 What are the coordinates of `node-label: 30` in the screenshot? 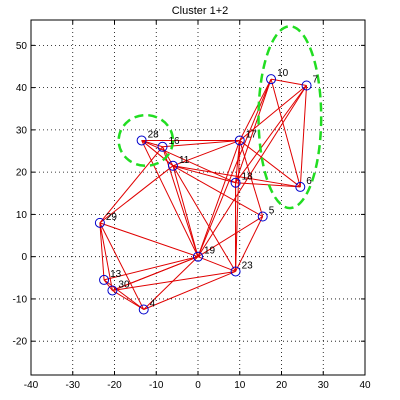 It's located at (124, 284).